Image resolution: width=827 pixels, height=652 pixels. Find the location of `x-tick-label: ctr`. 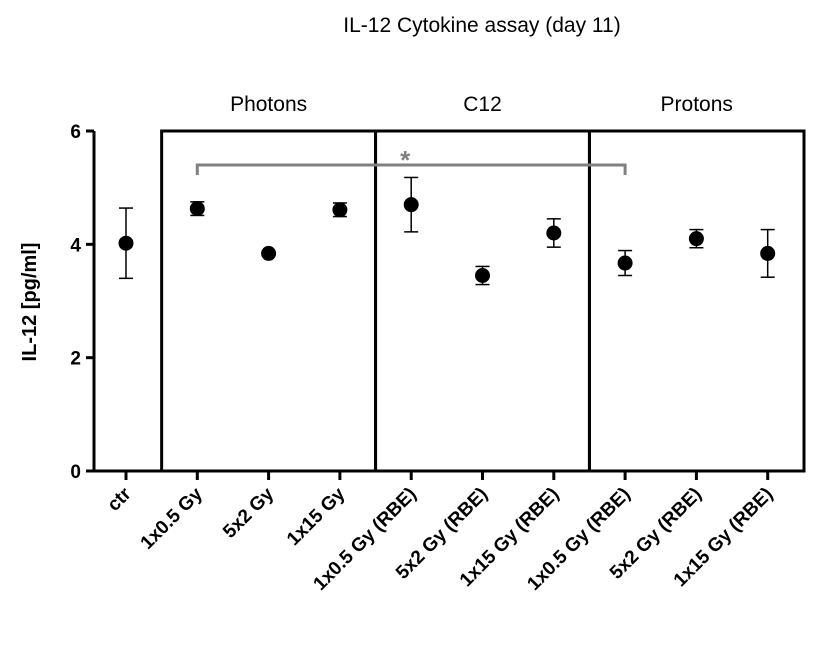

x-tick-label: ctr is located at coordinates (120, 499).